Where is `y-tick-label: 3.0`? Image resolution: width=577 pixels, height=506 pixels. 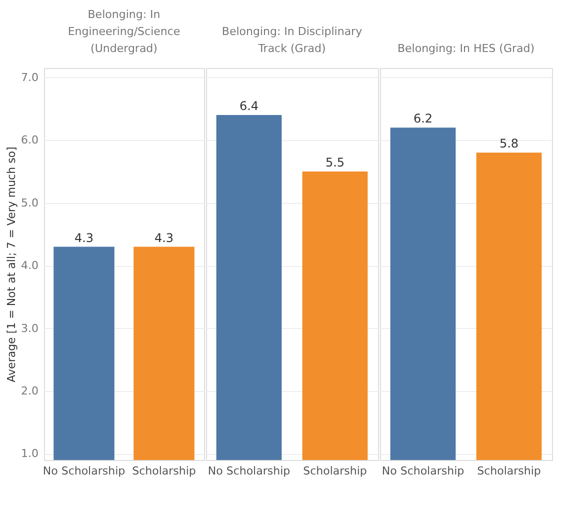
y-tick-label: 3.0 is located at coordinates (29, 328).